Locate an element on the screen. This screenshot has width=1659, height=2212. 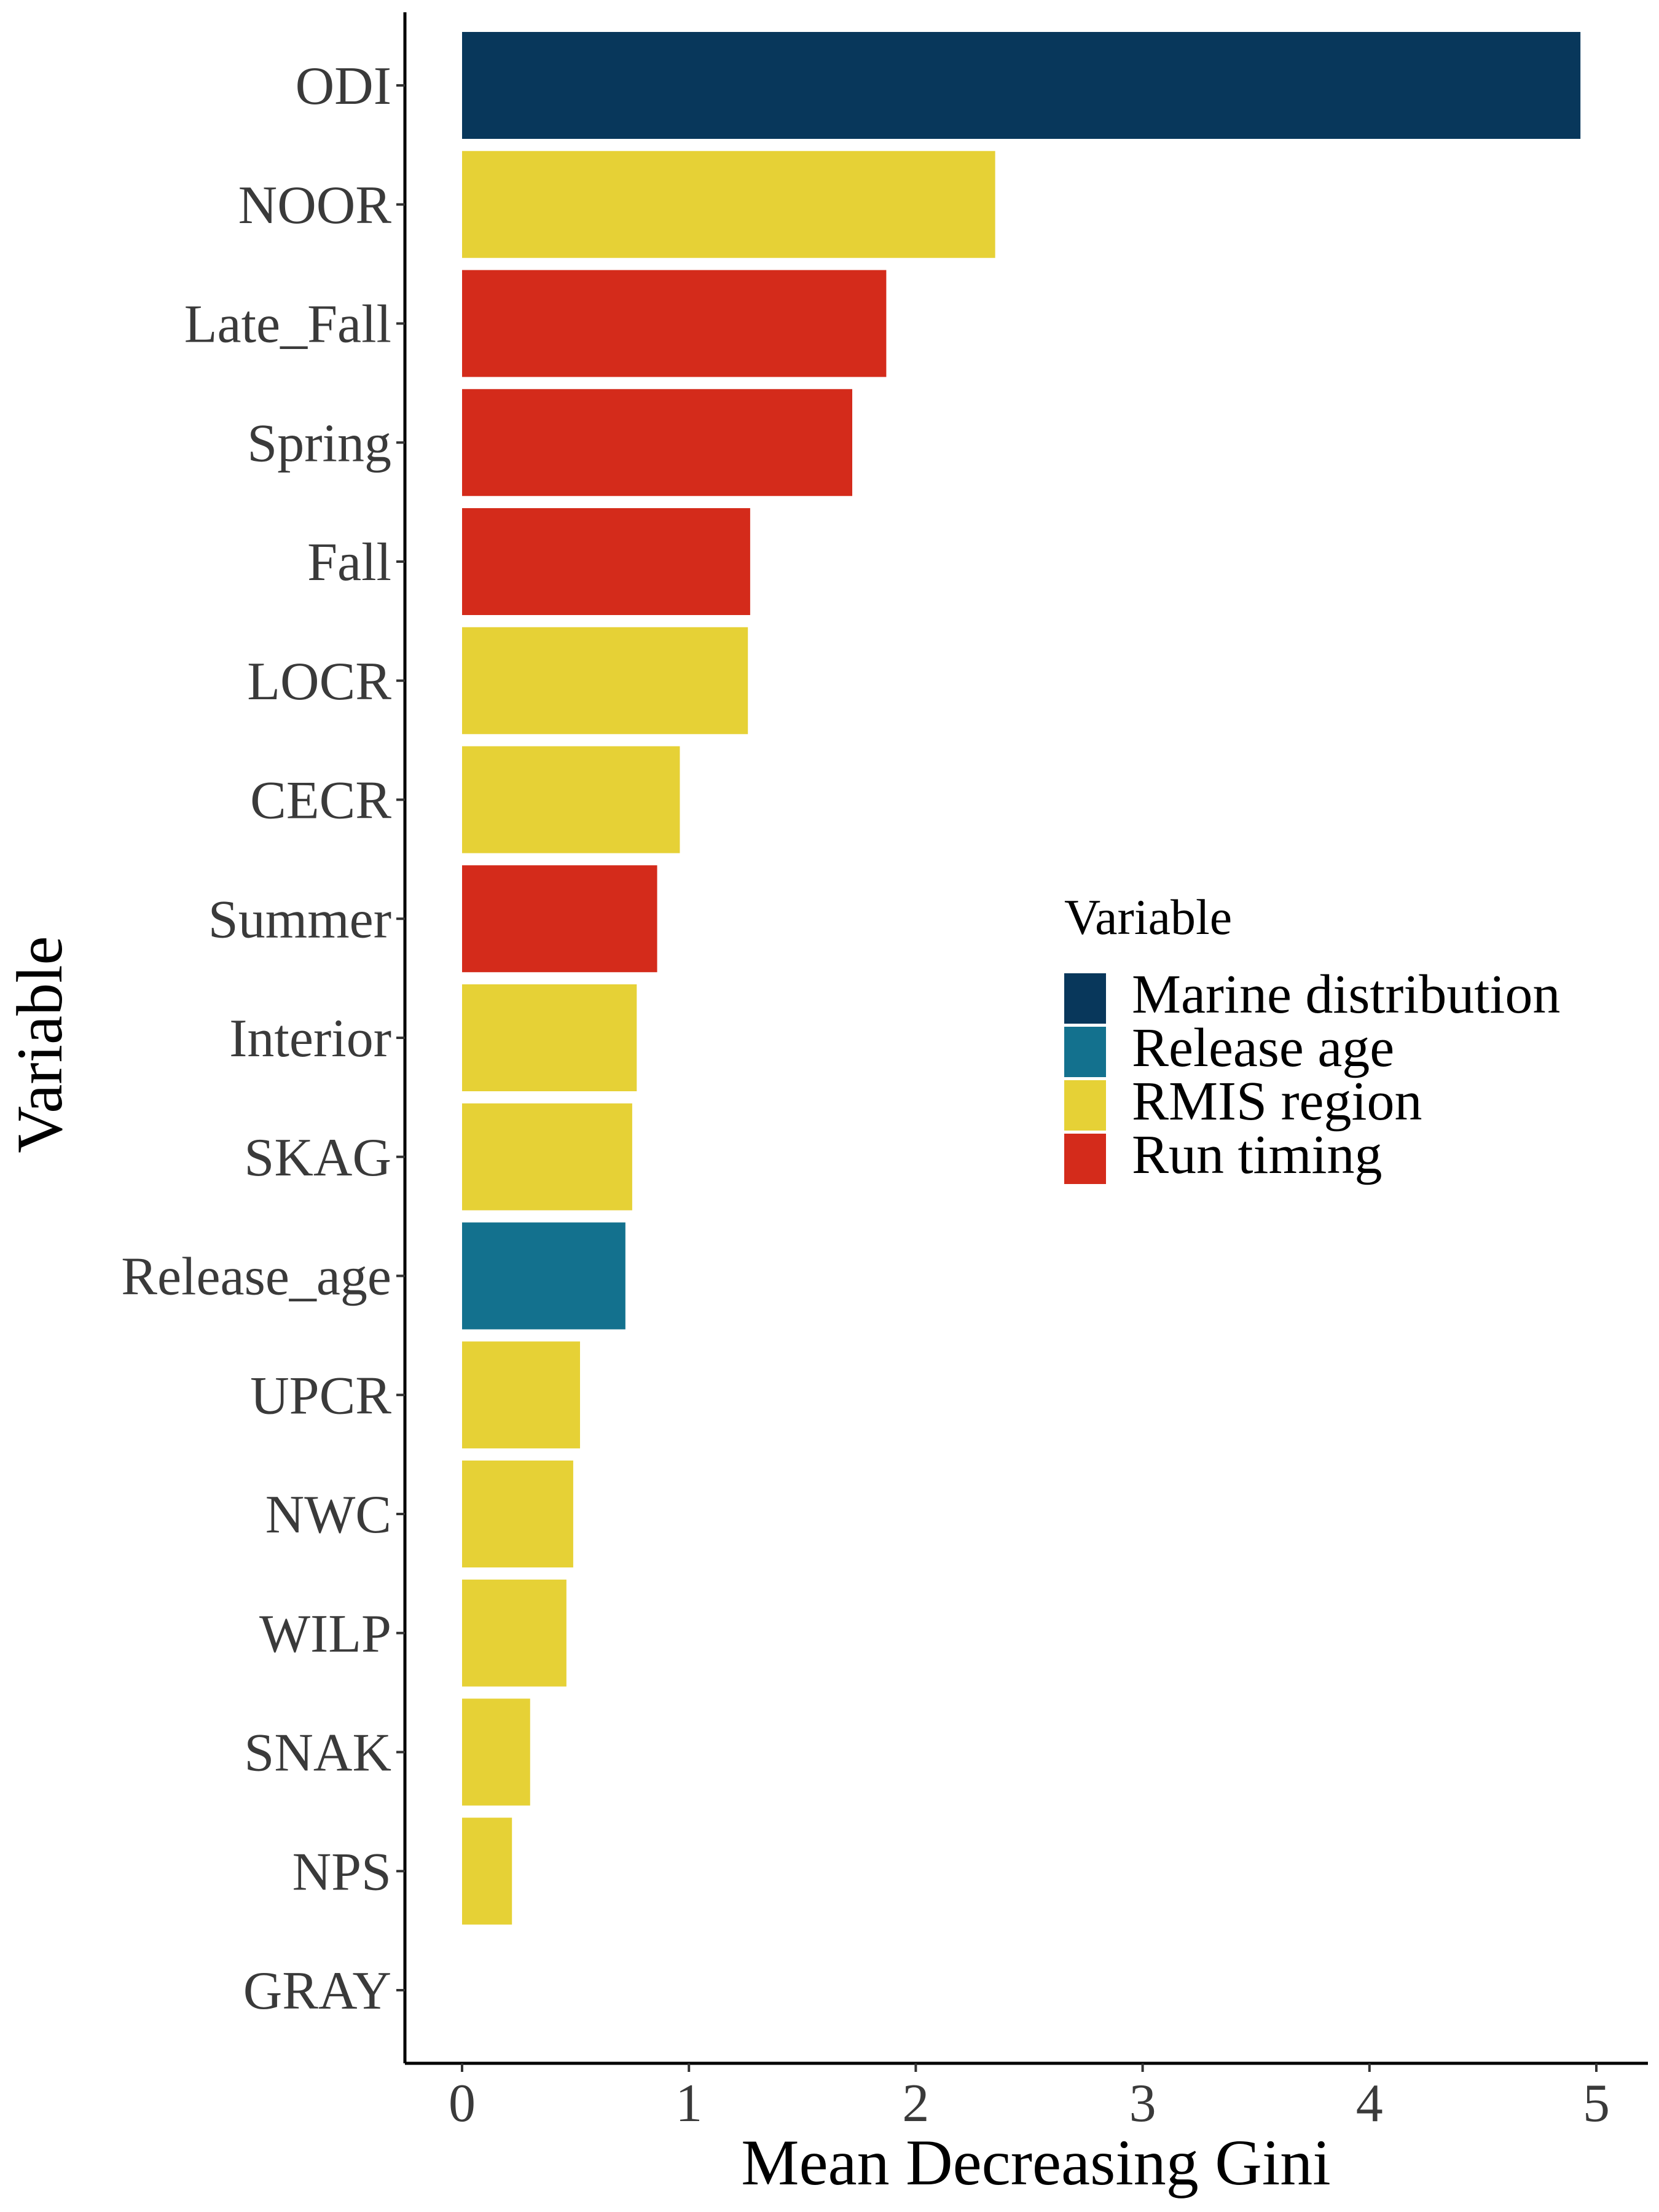
x-tick-label: 0 is located at coordinates (462, 2103).